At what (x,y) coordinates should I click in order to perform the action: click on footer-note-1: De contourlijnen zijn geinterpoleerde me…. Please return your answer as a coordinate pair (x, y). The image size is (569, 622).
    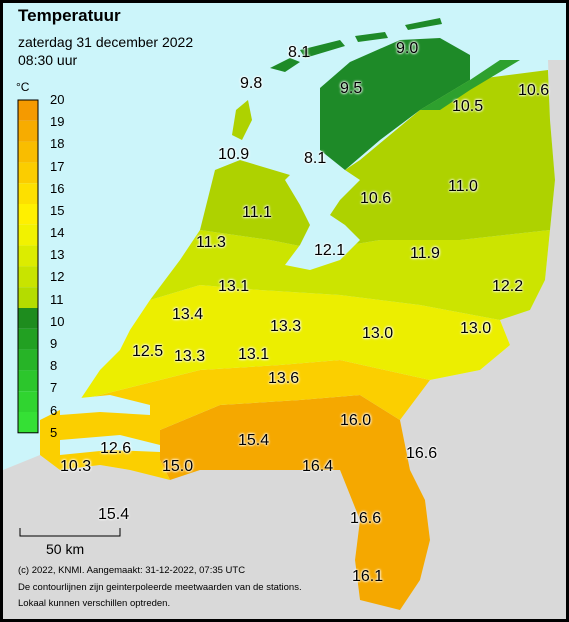
    Looking at the image, I should click on (160, 587).